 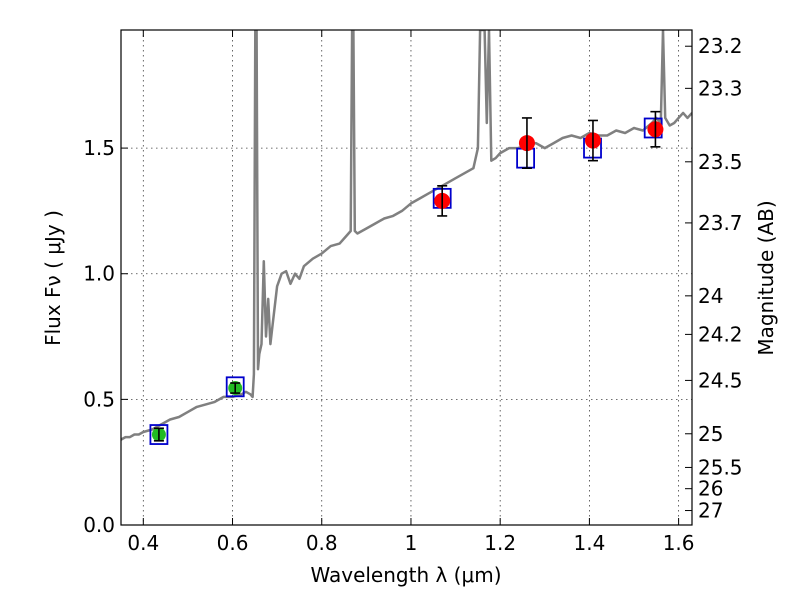 I want to click on x-tick-label: 1.6, so click(x=679, y=543).